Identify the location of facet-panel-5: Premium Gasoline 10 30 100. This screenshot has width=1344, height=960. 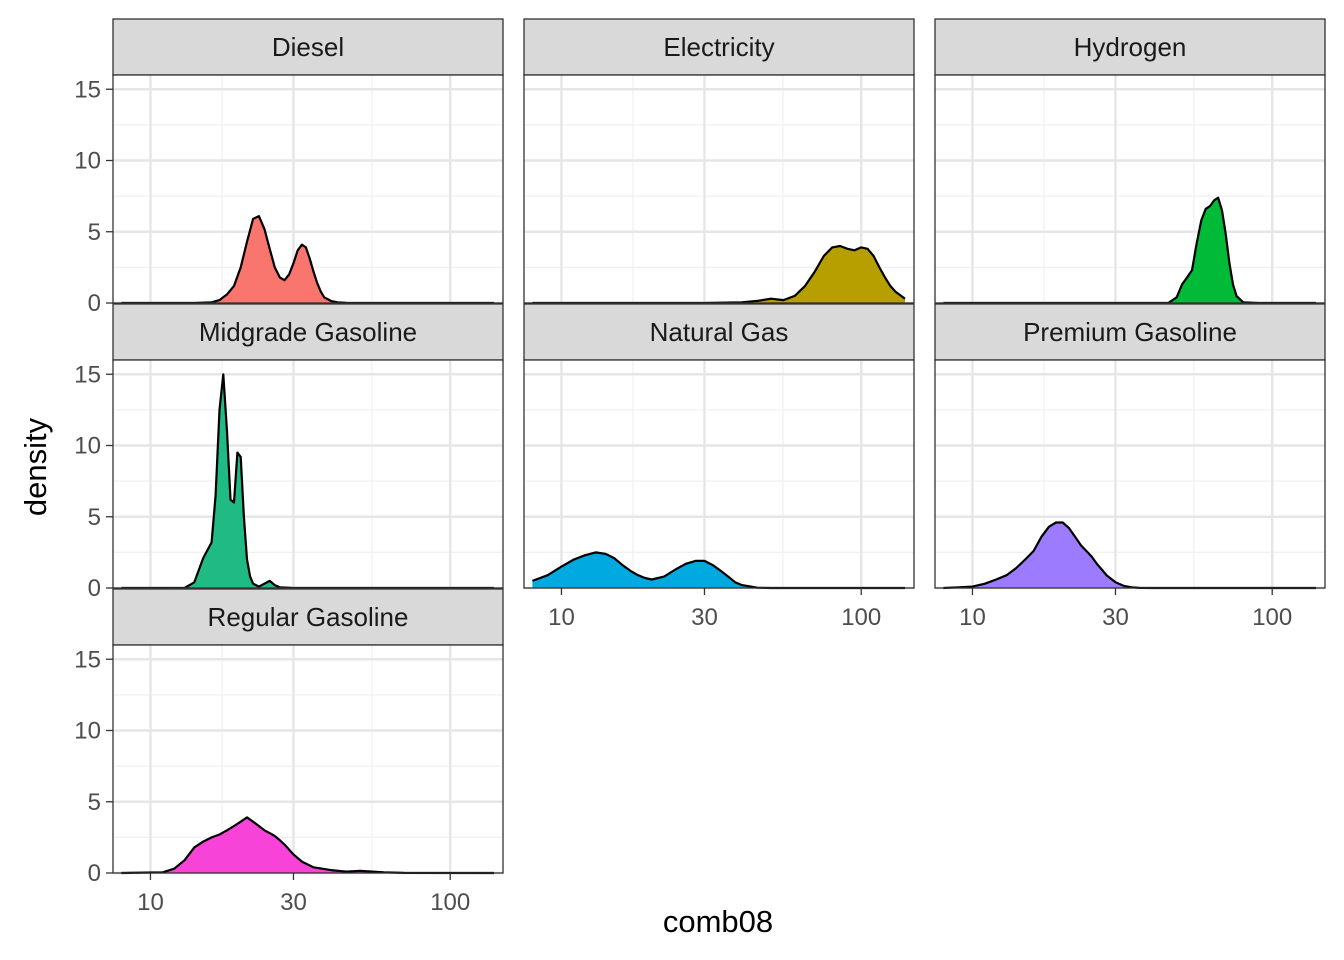
(1130, 467).